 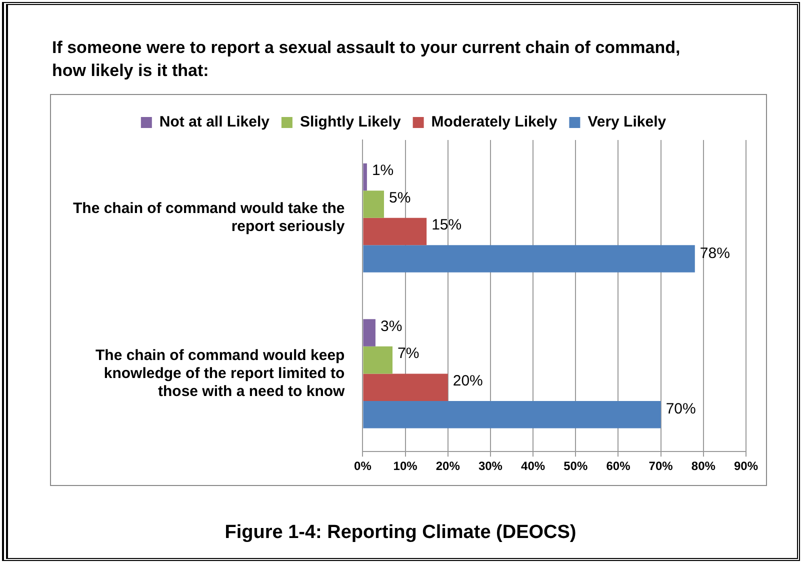 What do you see at coordinates (533, 466) in the screenshot?
I see `x-tick-label: 40%` at bounding box center [533, 466].